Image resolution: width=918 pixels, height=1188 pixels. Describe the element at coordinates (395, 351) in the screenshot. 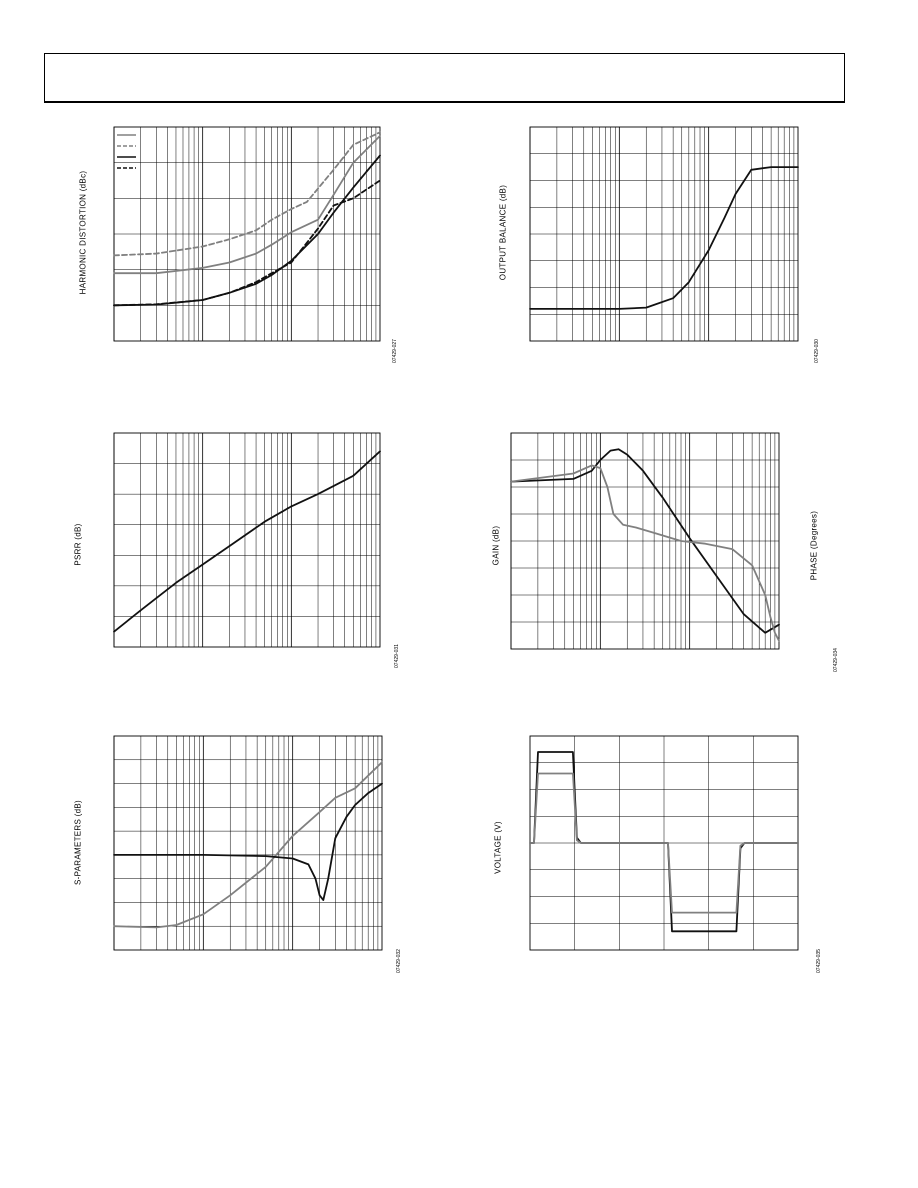

I see `harmonic-distortion-figure-code: 07429-027` at that location.